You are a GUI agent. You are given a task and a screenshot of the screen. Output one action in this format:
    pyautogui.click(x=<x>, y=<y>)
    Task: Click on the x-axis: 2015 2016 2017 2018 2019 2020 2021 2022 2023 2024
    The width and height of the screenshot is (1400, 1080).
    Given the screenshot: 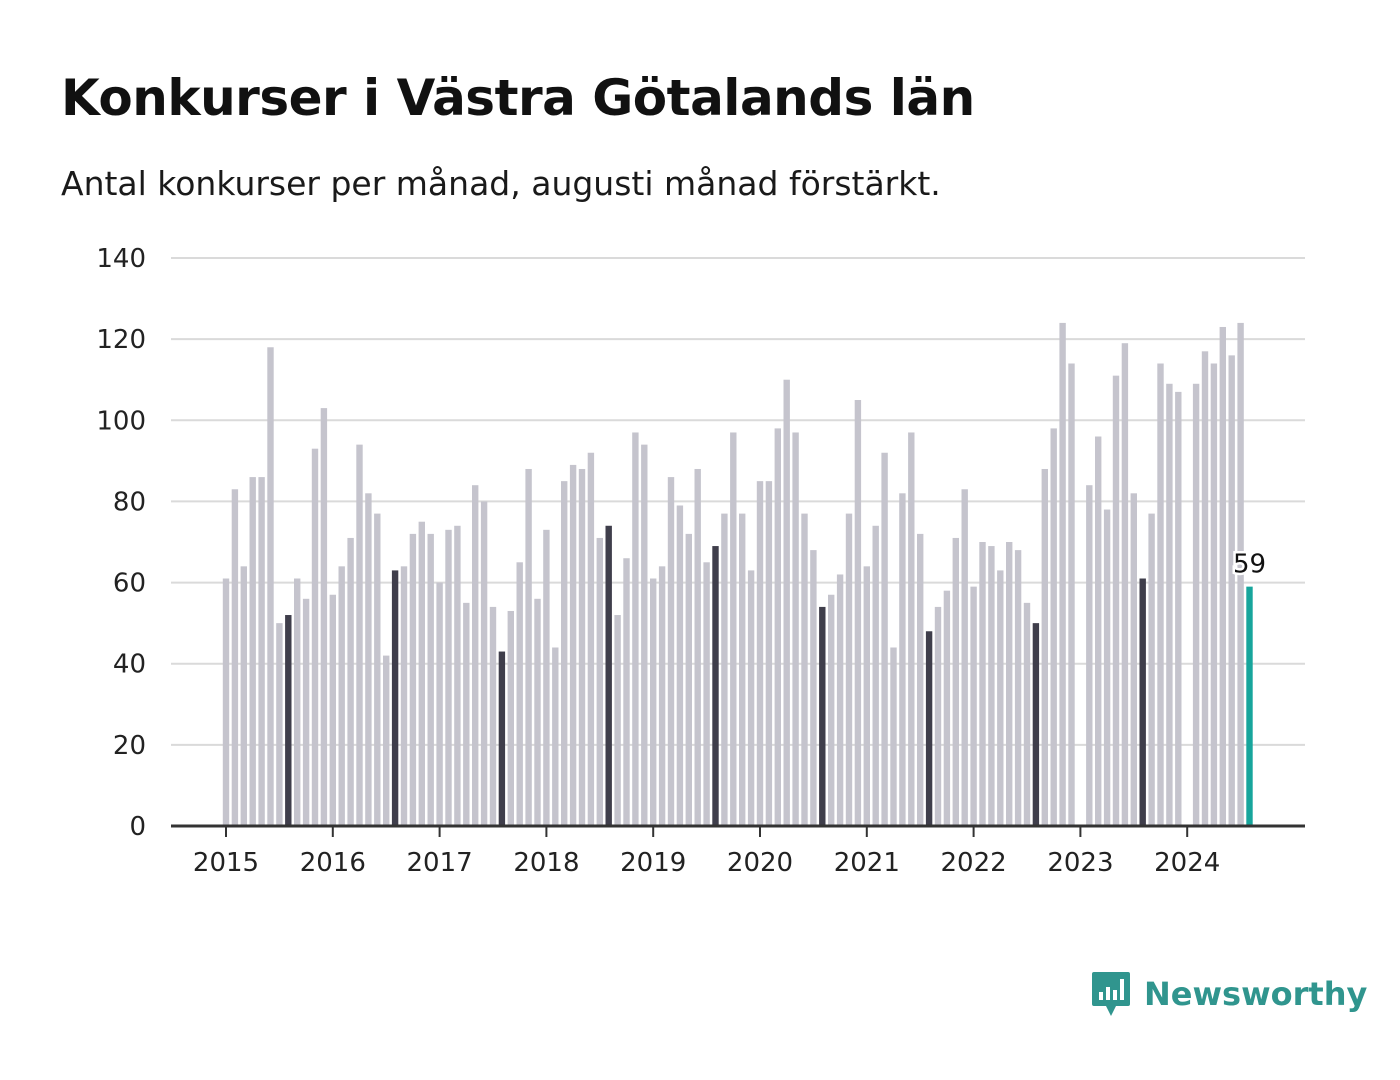 What is the action you would take?
    pyautogui.click(x=738, y=851)
    